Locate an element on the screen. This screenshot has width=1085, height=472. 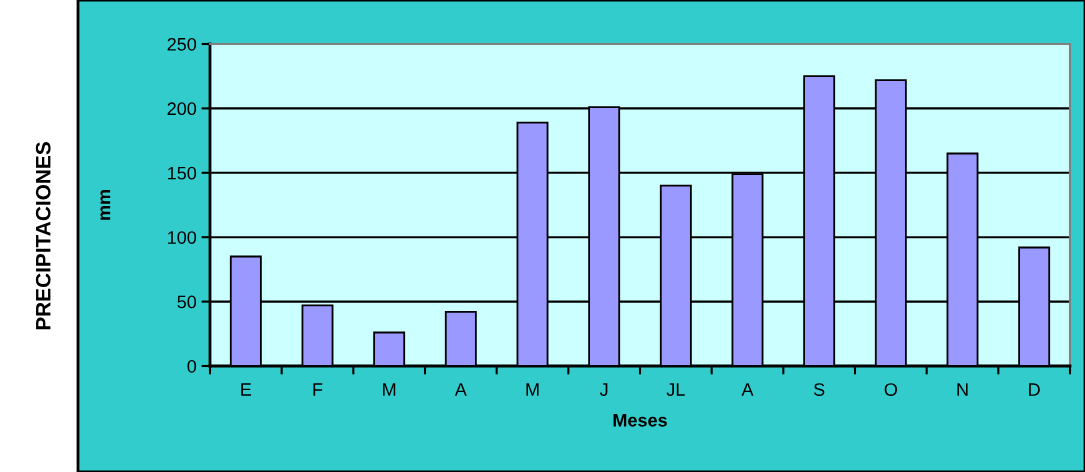
y-tick-label: 250 is located at coordinates (182, 44).